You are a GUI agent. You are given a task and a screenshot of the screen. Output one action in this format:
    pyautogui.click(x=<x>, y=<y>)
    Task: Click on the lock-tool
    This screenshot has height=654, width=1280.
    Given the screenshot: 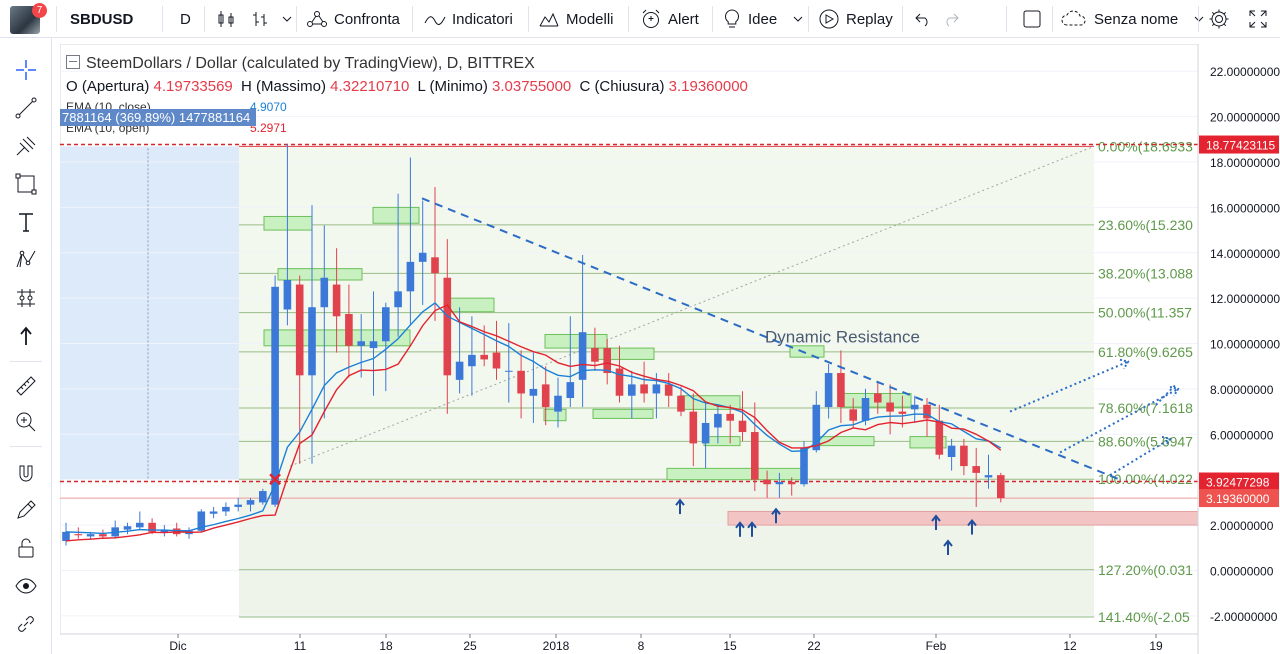 What is the action you would take?
    pyautogui.click(x=26, y=550)
    